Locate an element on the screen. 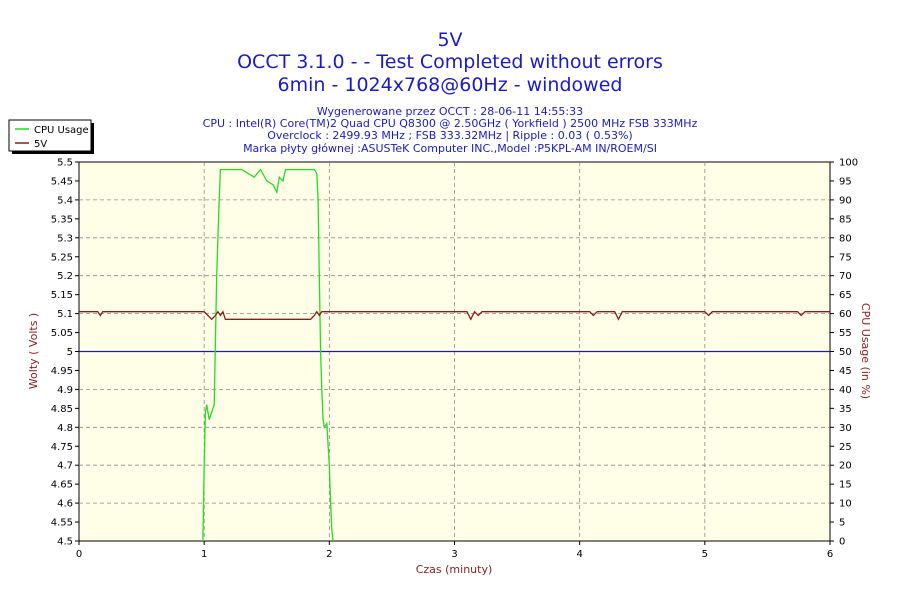  y2-tick-label: 30 is located at coordinates (845, 428).